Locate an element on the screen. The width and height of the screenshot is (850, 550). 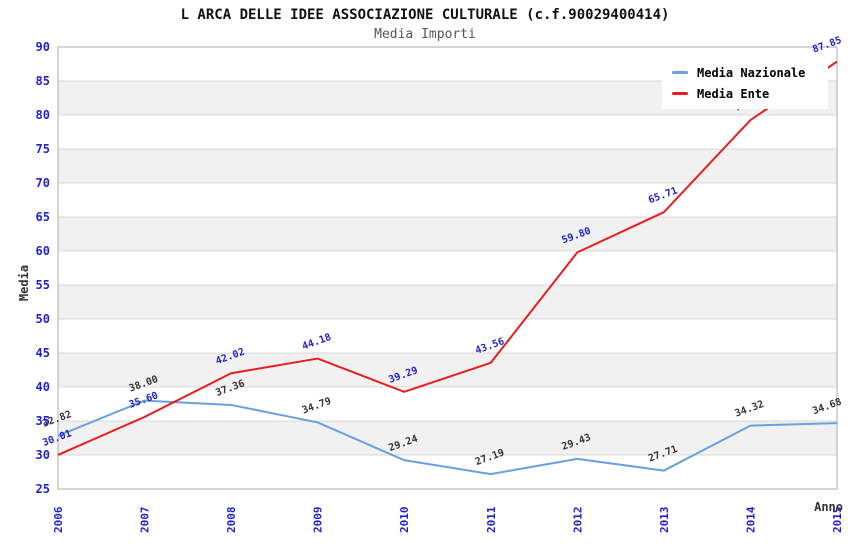
series-line-media-nazionale is located at coordinates (447, 437).